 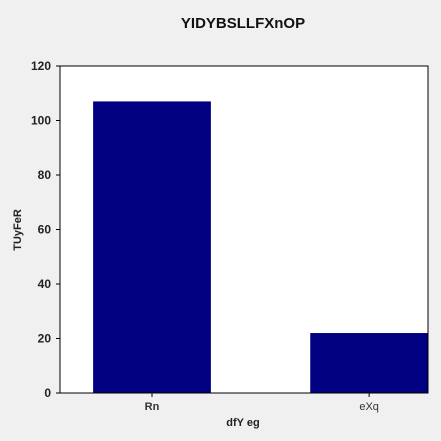 What do you see at coordinates (41, 121) in the screenshot?
I see `y-tick-label: 100` at bounding box center [41, 121].